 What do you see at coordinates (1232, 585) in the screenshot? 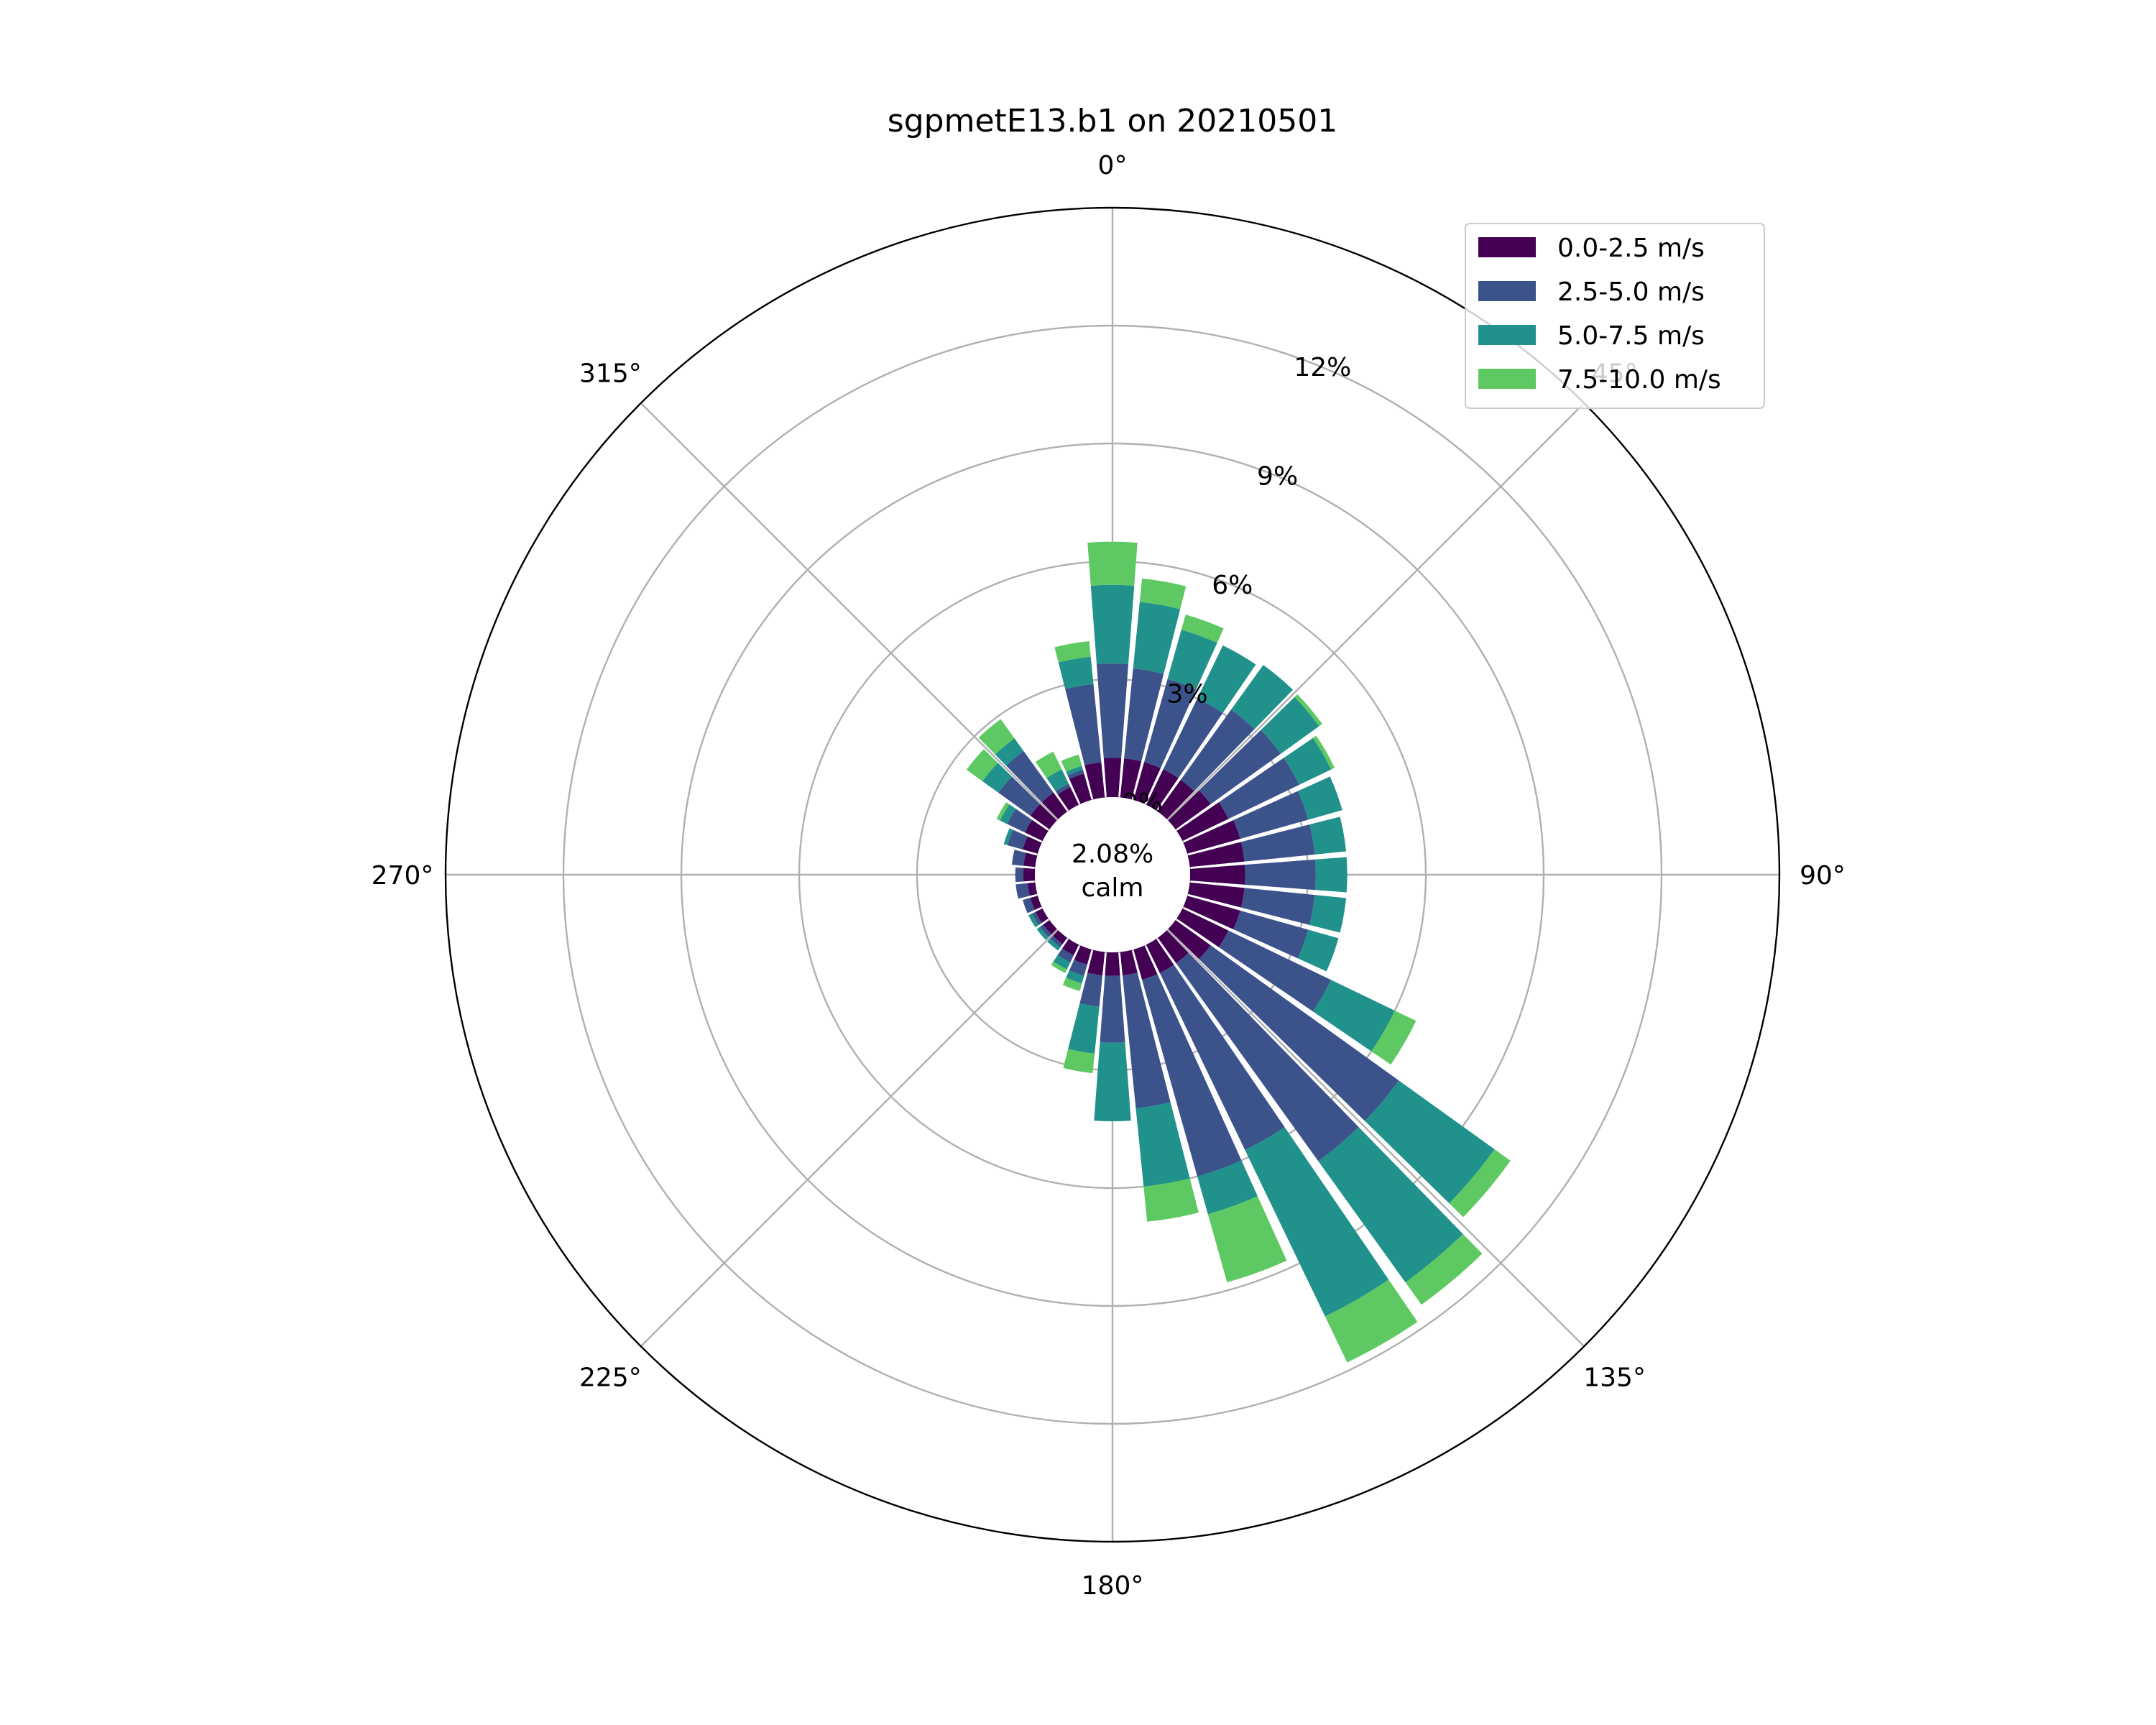
I see `radial-tick-label: 6%` at bounding box center [1232, 585].